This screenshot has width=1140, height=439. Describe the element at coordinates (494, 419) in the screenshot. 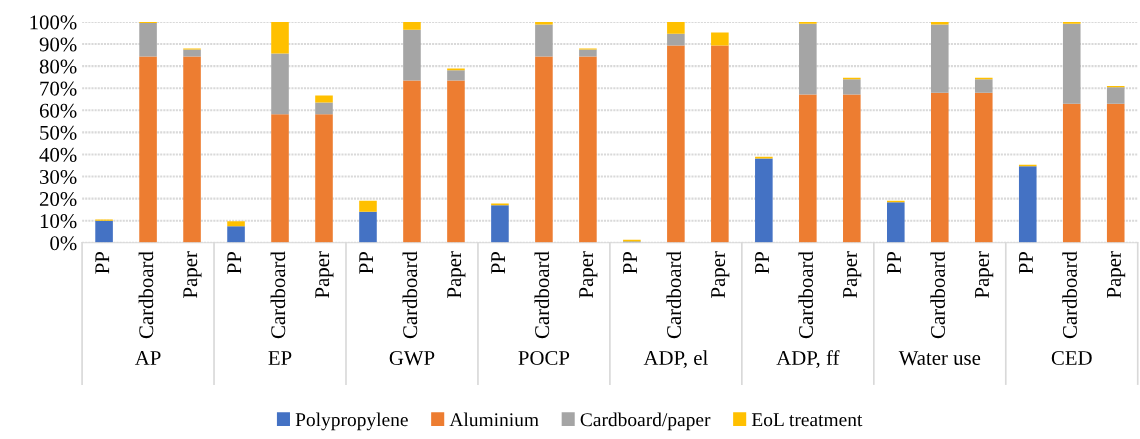

I see `legend-label: Aluminium` at that location.